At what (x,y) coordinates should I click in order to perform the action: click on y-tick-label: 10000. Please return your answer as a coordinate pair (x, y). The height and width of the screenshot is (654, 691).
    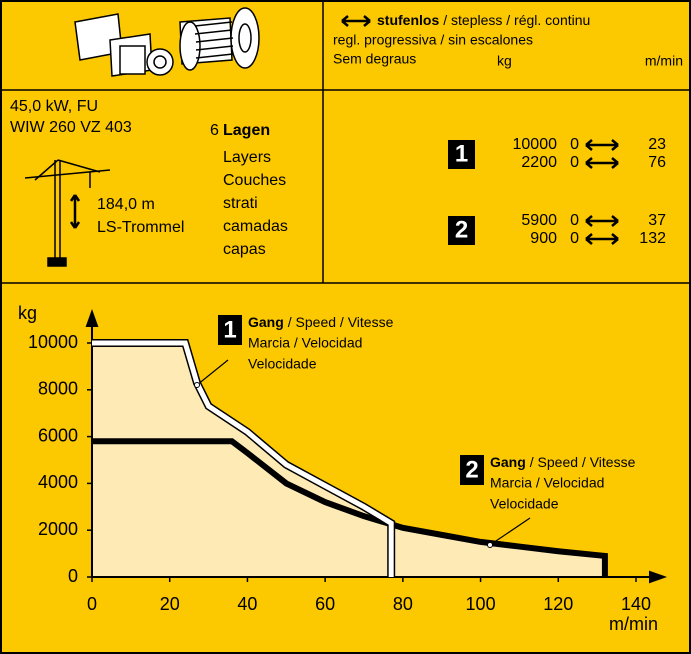
    Looking at the image, I should click on (53, 342).